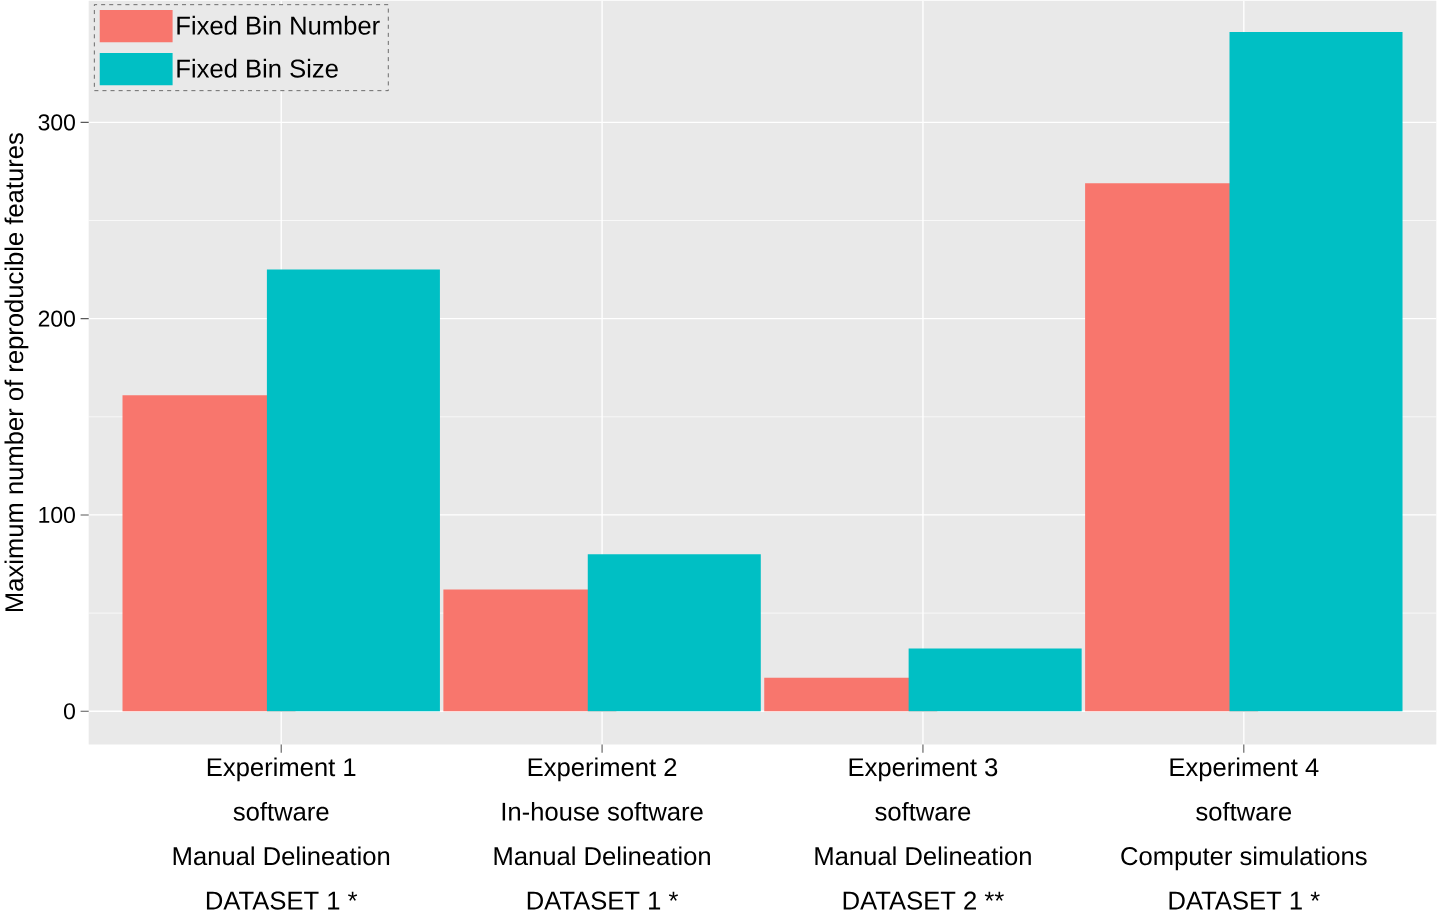 Image resolution: width=1437 pixels, height=914 pixels. I want to click on legend-label: Fixed Bin Size, so click(257, 68).